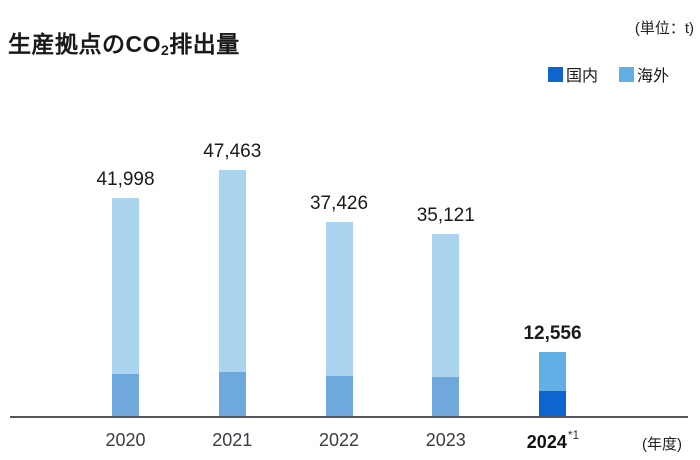 This screenshot has width=700, height=460. I want to click on domestic-swatch-icon, so click(555, 74).